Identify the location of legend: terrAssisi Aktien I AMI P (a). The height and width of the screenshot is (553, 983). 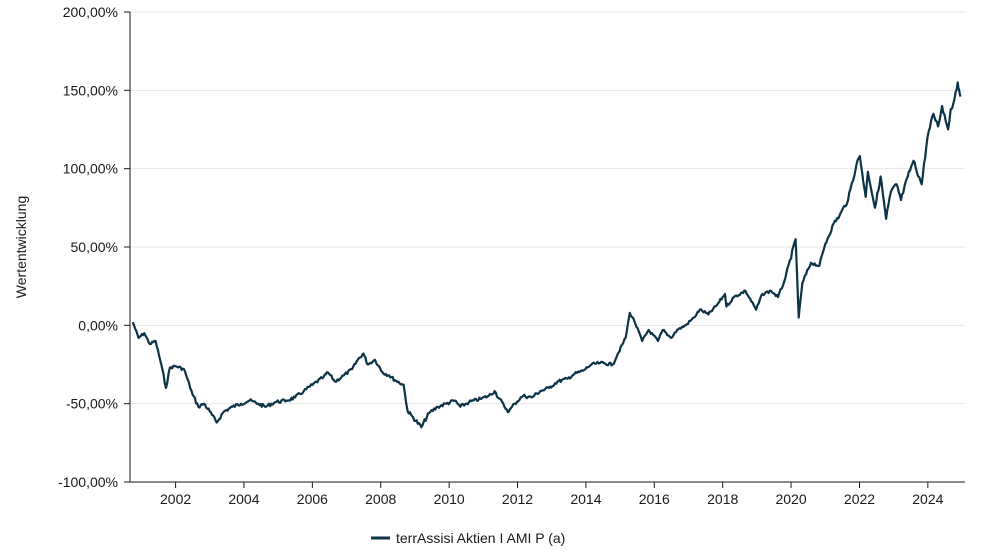
(468, 538).